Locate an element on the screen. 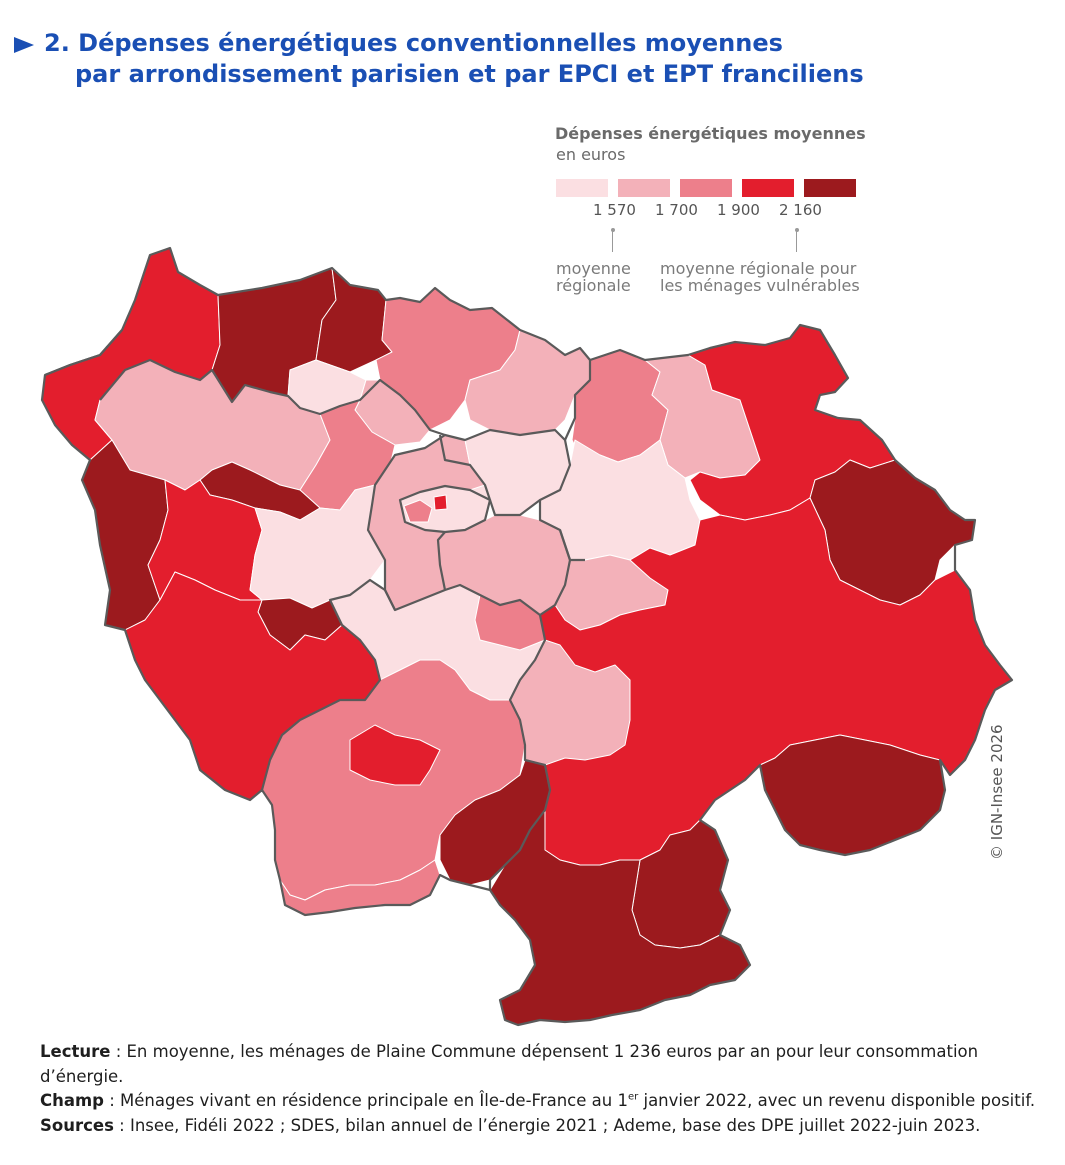 The image size is (1065, 1165). border-yvelines-essonne is located at coordinates (328, 684).